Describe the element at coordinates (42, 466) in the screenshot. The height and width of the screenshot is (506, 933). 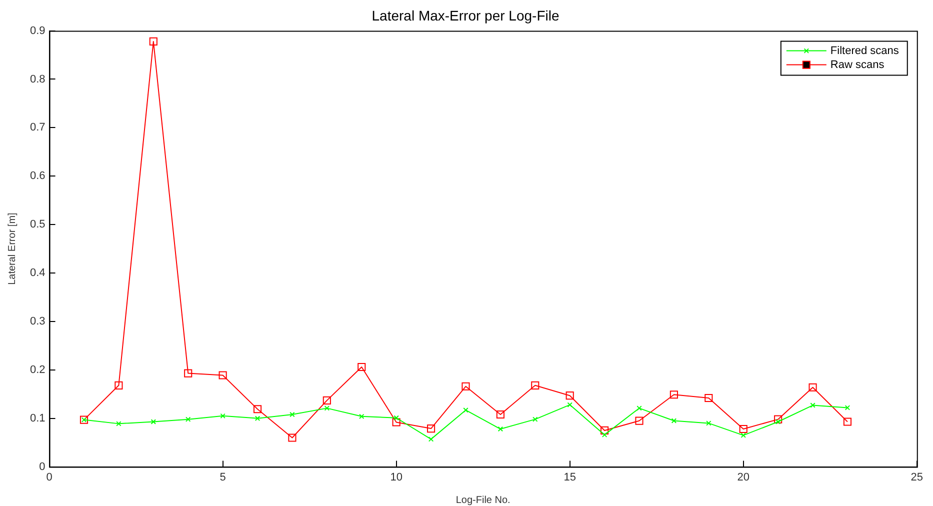
I see `y-tick-label: 0` at that location.